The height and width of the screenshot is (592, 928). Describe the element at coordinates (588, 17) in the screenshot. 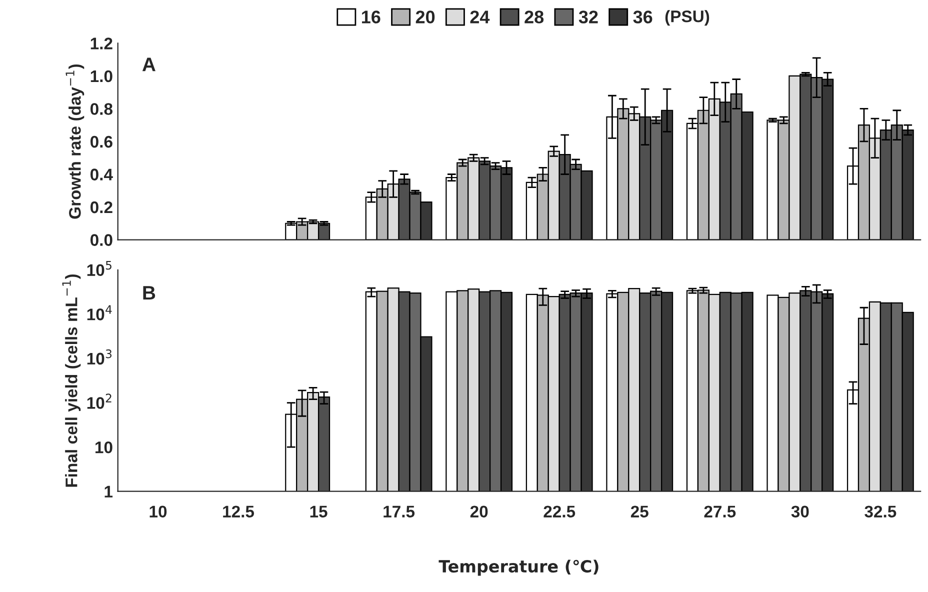

I see `legend-label: 32` at that location.